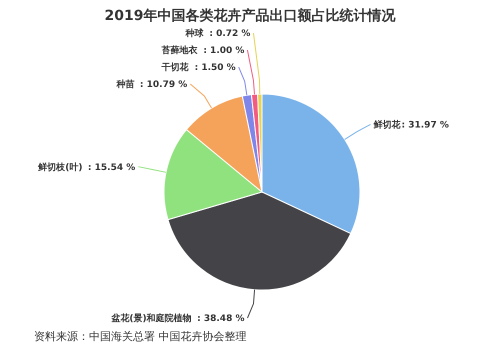 This screenshot has width=500, height=362. What do you see at coordinates (112, 167) in the screenshot?
I see `data-label: : 15.54 %` at bounding box center [112, 167].